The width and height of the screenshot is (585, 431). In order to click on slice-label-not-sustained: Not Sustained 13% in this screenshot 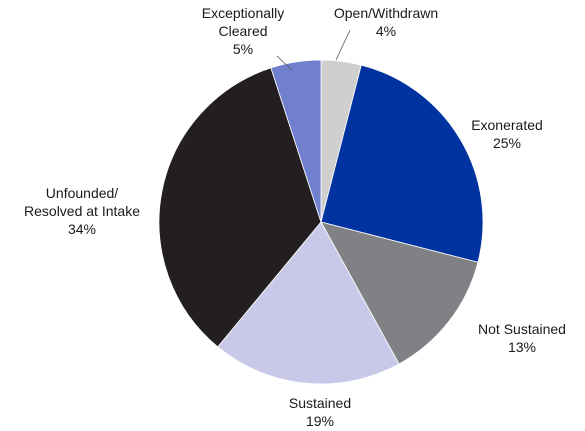, I will do `click(522, 338)`.